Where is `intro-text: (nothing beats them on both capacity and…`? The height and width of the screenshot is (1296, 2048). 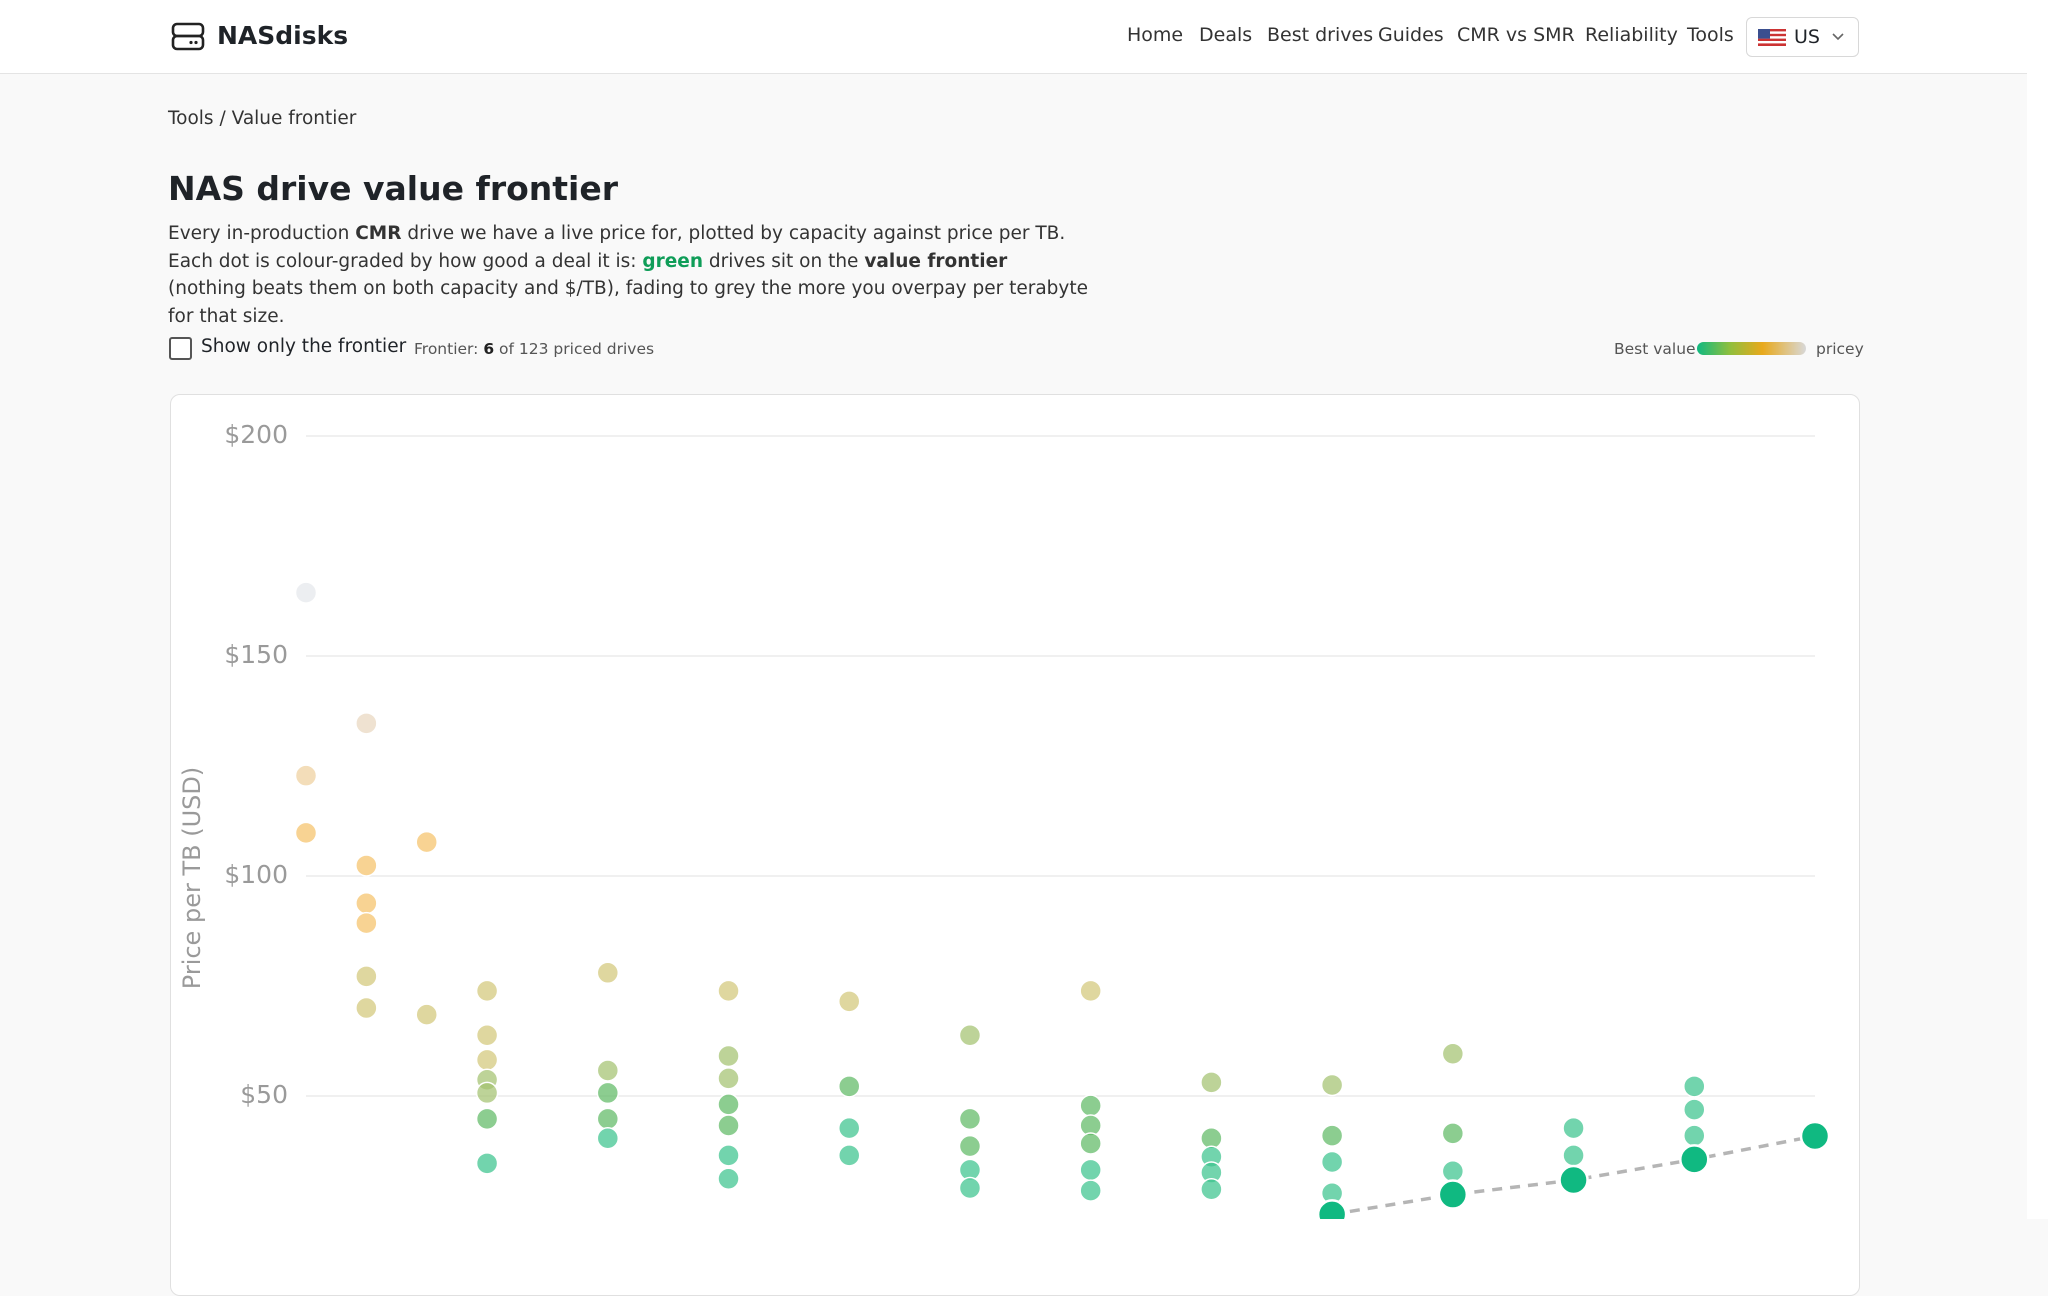
intro-text: (nothing beats them on both capacity and… is located at coordinates (628, 302).